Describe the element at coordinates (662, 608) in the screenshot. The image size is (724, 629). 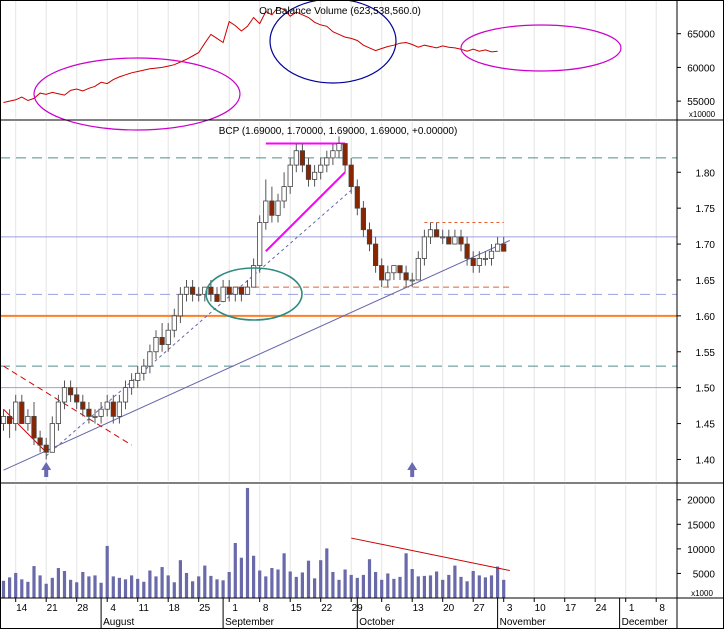
I see `x-day-label: 8` at that location.